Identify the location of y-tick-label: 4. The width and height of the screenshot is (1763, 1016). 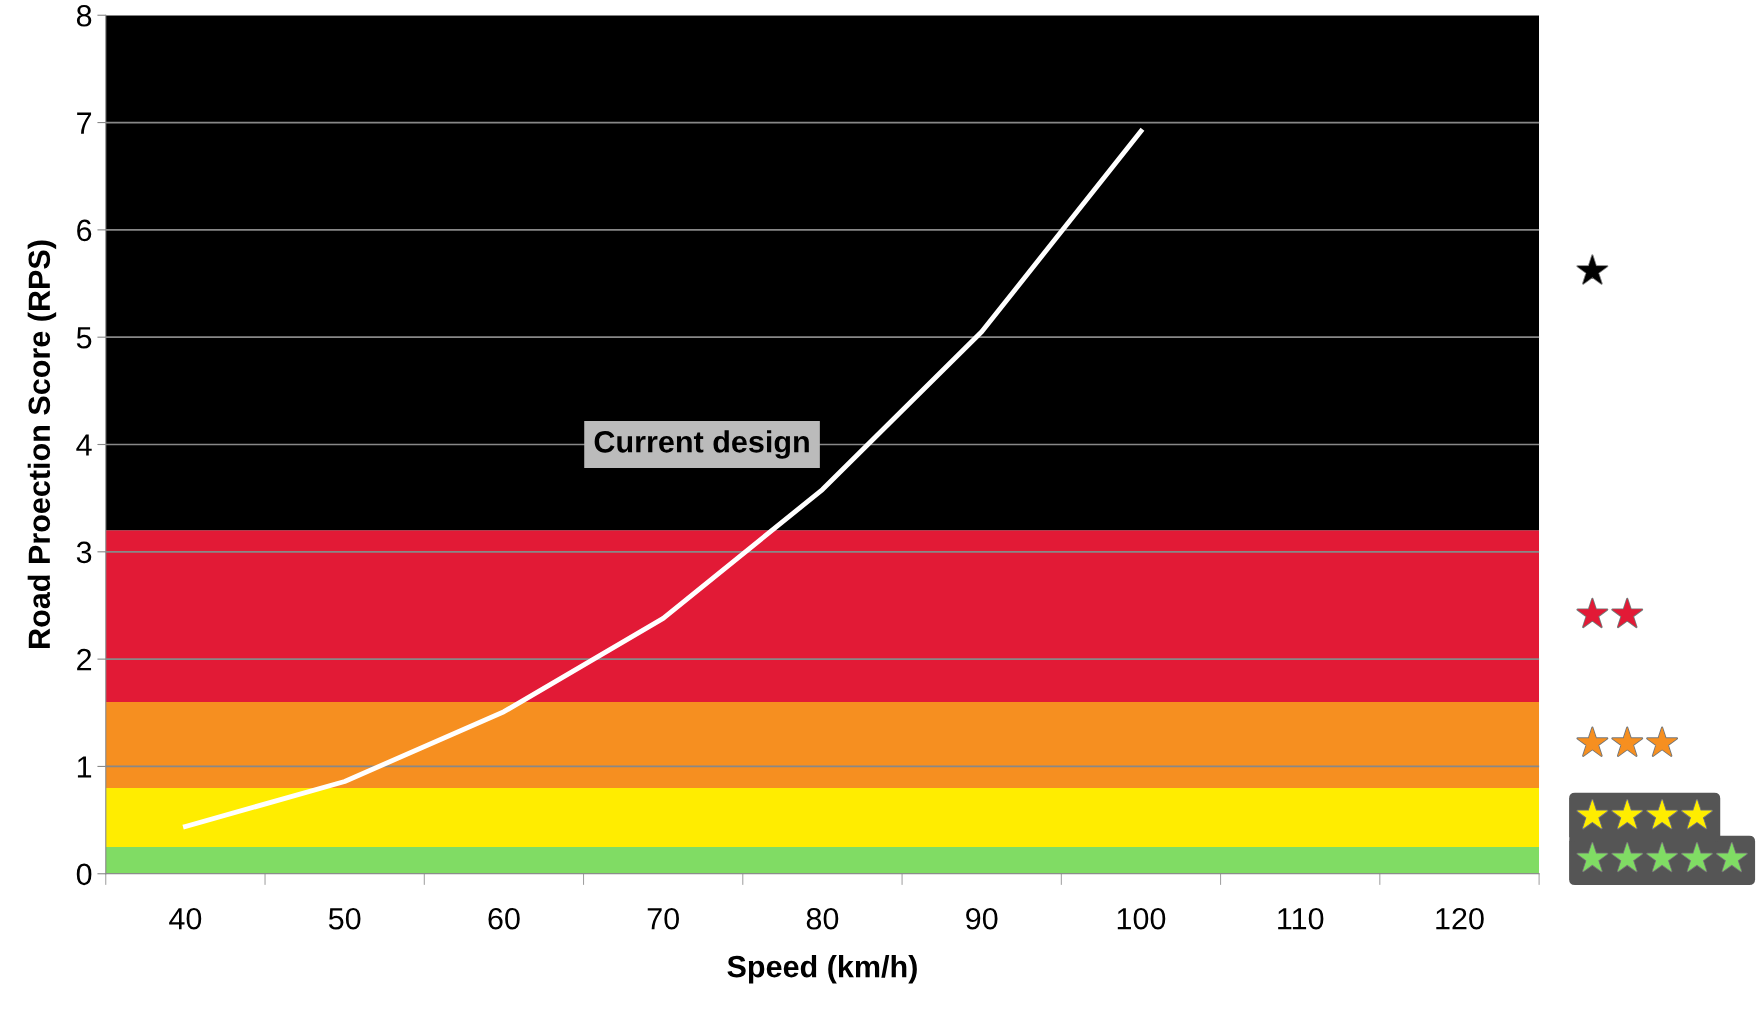
(84, 445).